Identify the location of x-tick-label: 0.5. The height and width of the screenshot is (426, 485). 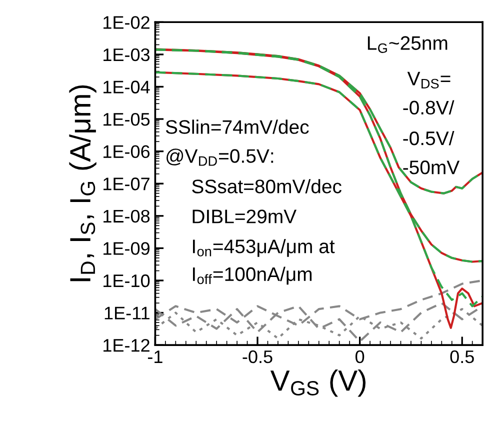
(462, 357).